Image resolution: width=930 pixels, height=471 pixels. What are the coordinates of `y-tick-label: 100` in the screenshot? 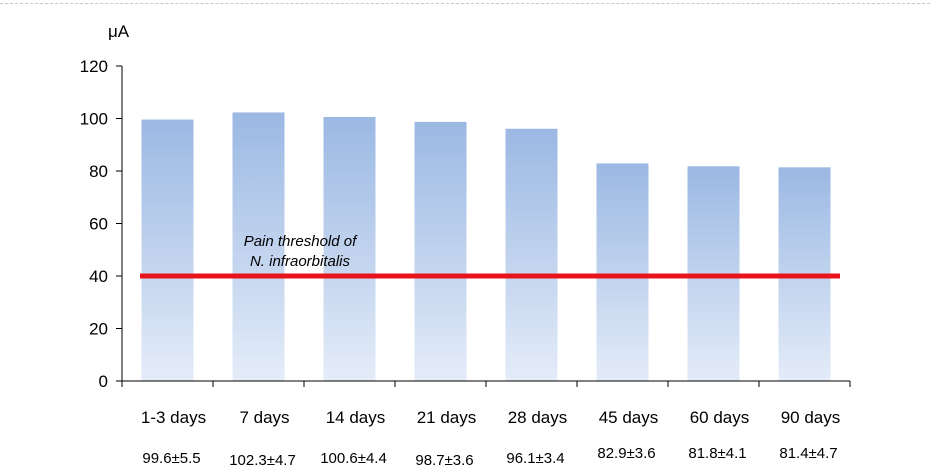 It's located at (94, 119).